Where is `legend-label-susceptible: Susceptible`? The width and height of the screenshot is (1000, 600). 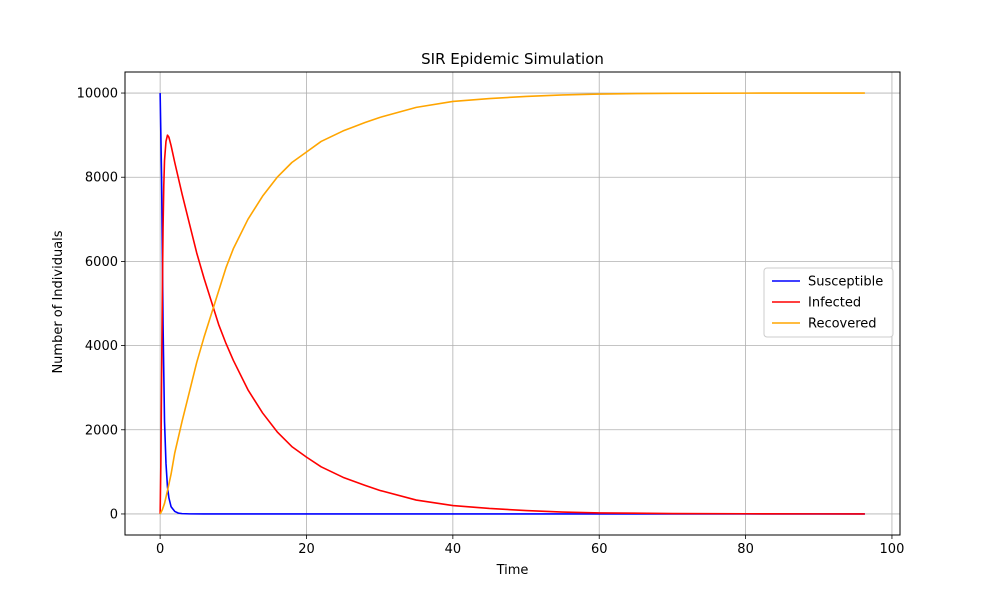
legend-label-susceptible: Susceptible is located at coordinates (845, 282).